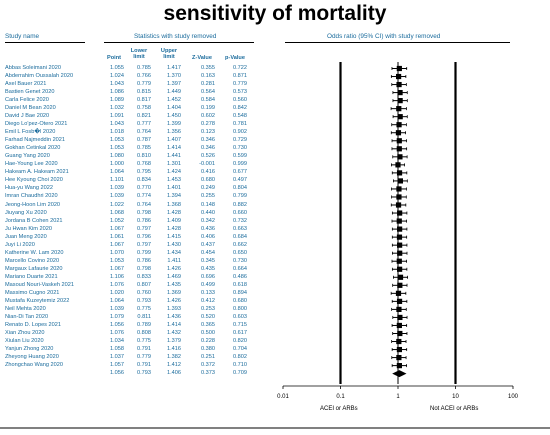 The height and width of the screenshot is (435, 550). I want to click on upper-value: 1.397, so click(174, 84).